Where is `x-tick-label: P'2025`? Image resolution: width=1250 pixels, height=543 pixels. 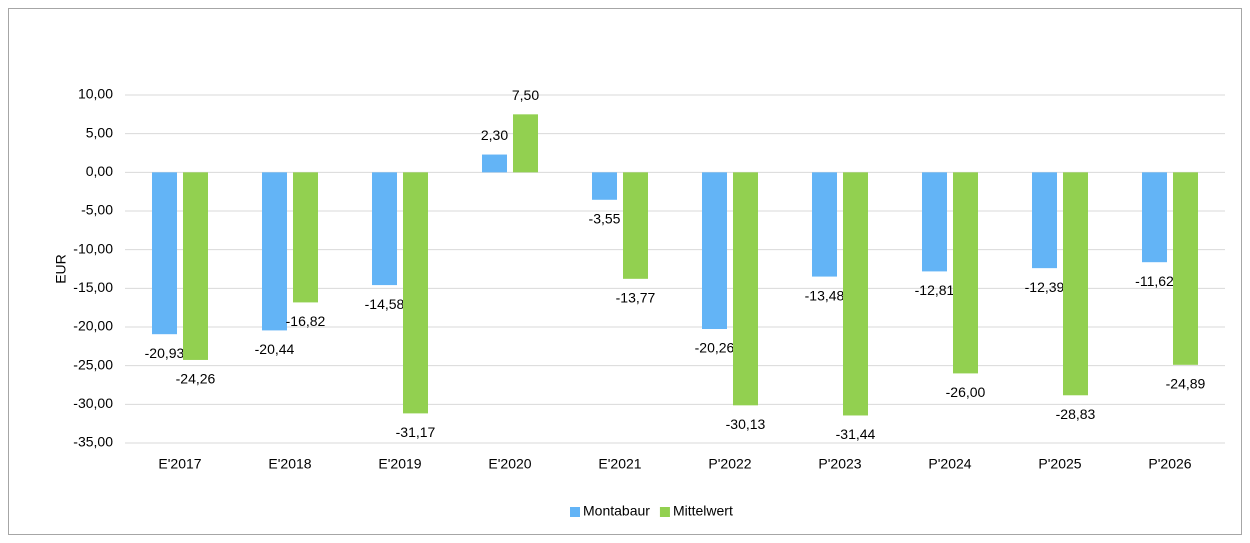
x-tick-label: P'2025 is located at coordinates (1059, 464).